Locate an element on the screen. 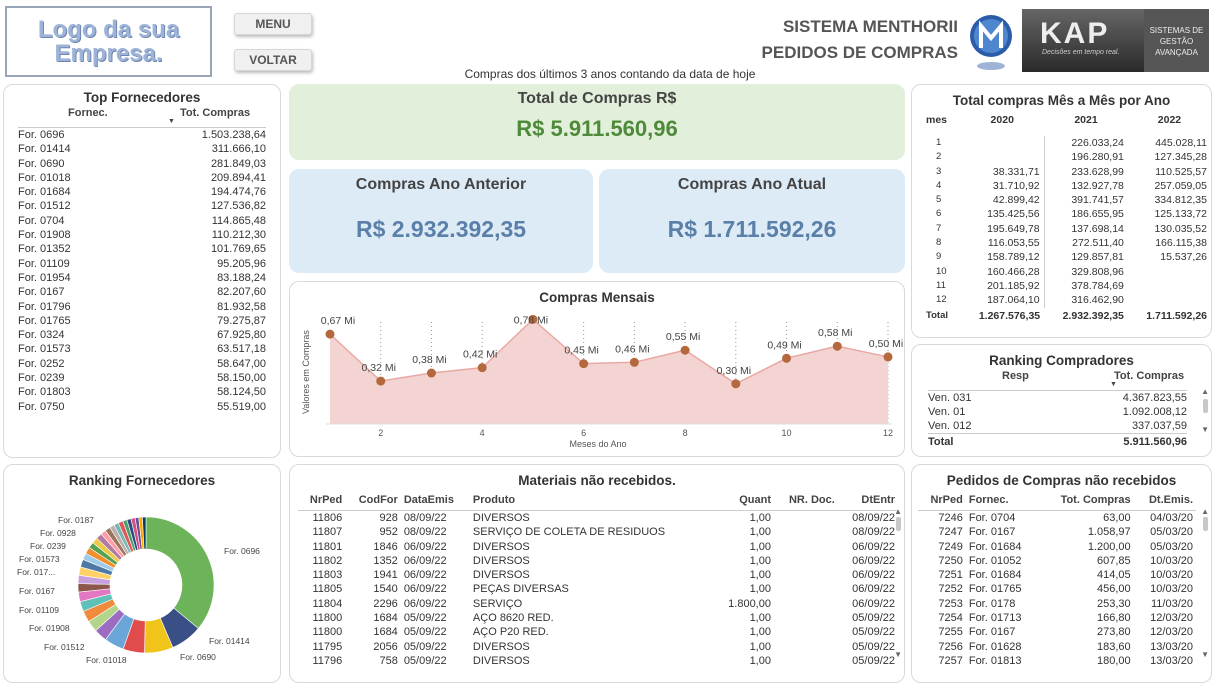 This screenshot has width=1215, height=688. col-resp: Resp is located at coordinates (1015, 376).